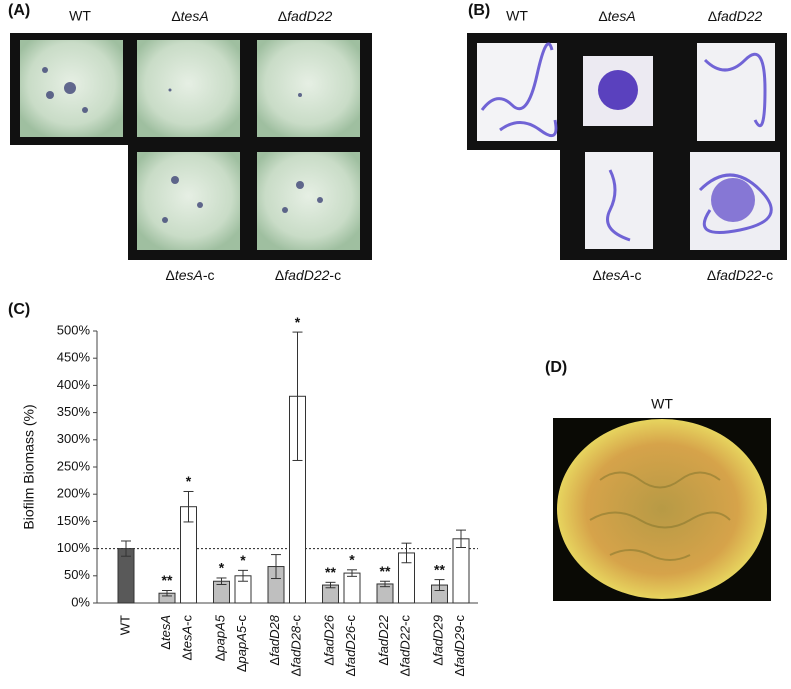 The height and width of the screenshot is (689, 791). I want to click on y-tick-label: 50%, so click(77, 574).